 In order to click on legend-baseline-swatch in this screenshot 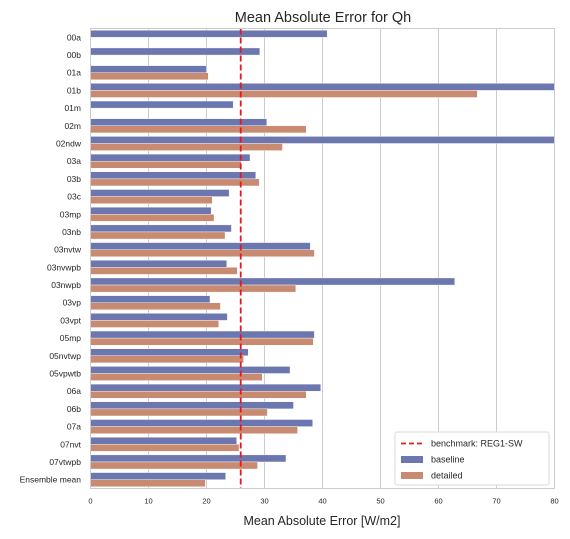, I will do `click(412, 459)`.